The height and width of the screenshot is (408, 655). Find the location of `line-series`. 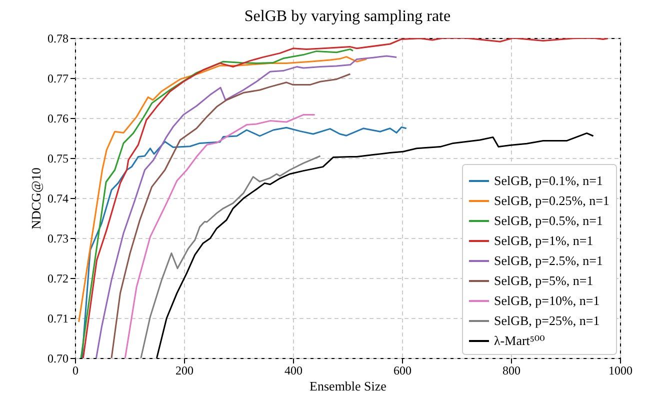

line-series is located at coordinates (230, 256).